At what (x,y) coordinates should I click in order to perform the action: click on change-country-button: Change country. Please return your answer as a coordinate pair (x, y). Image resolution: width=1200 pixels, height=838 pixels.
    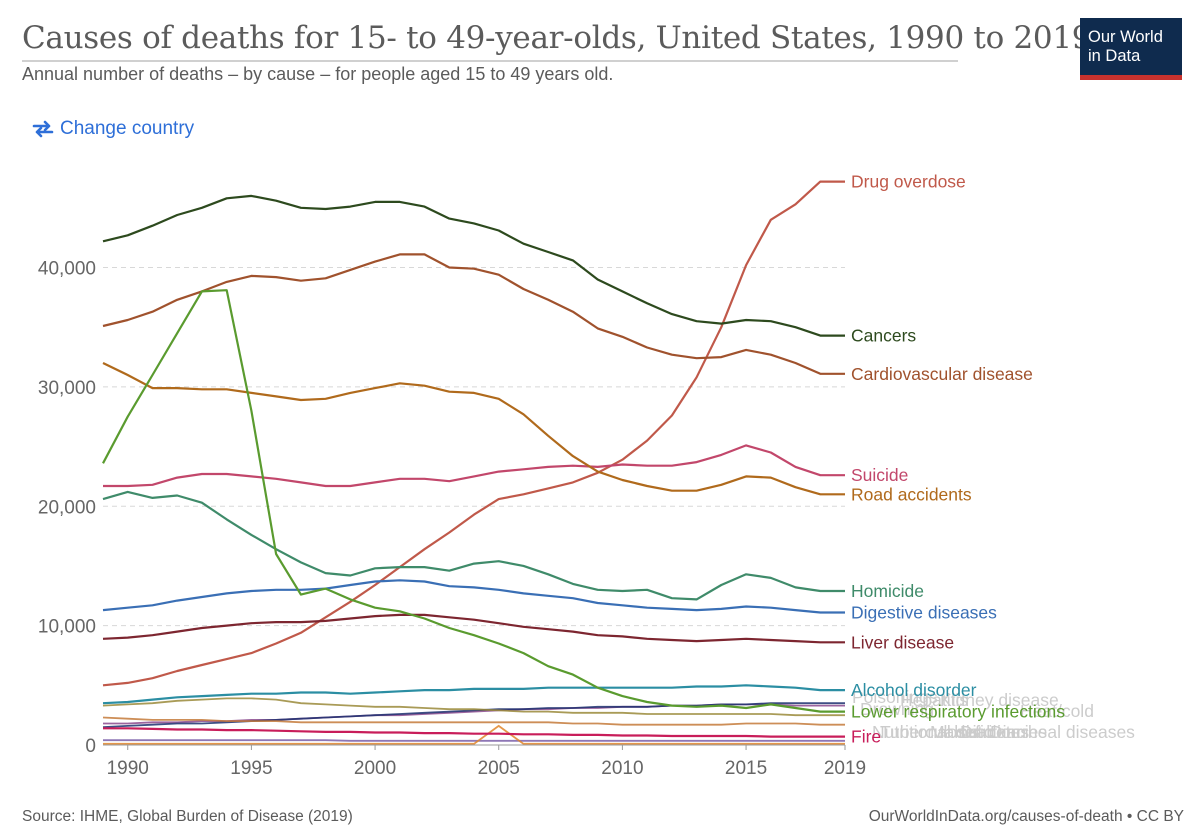
    Looking at the image, I should click on (113, 129).